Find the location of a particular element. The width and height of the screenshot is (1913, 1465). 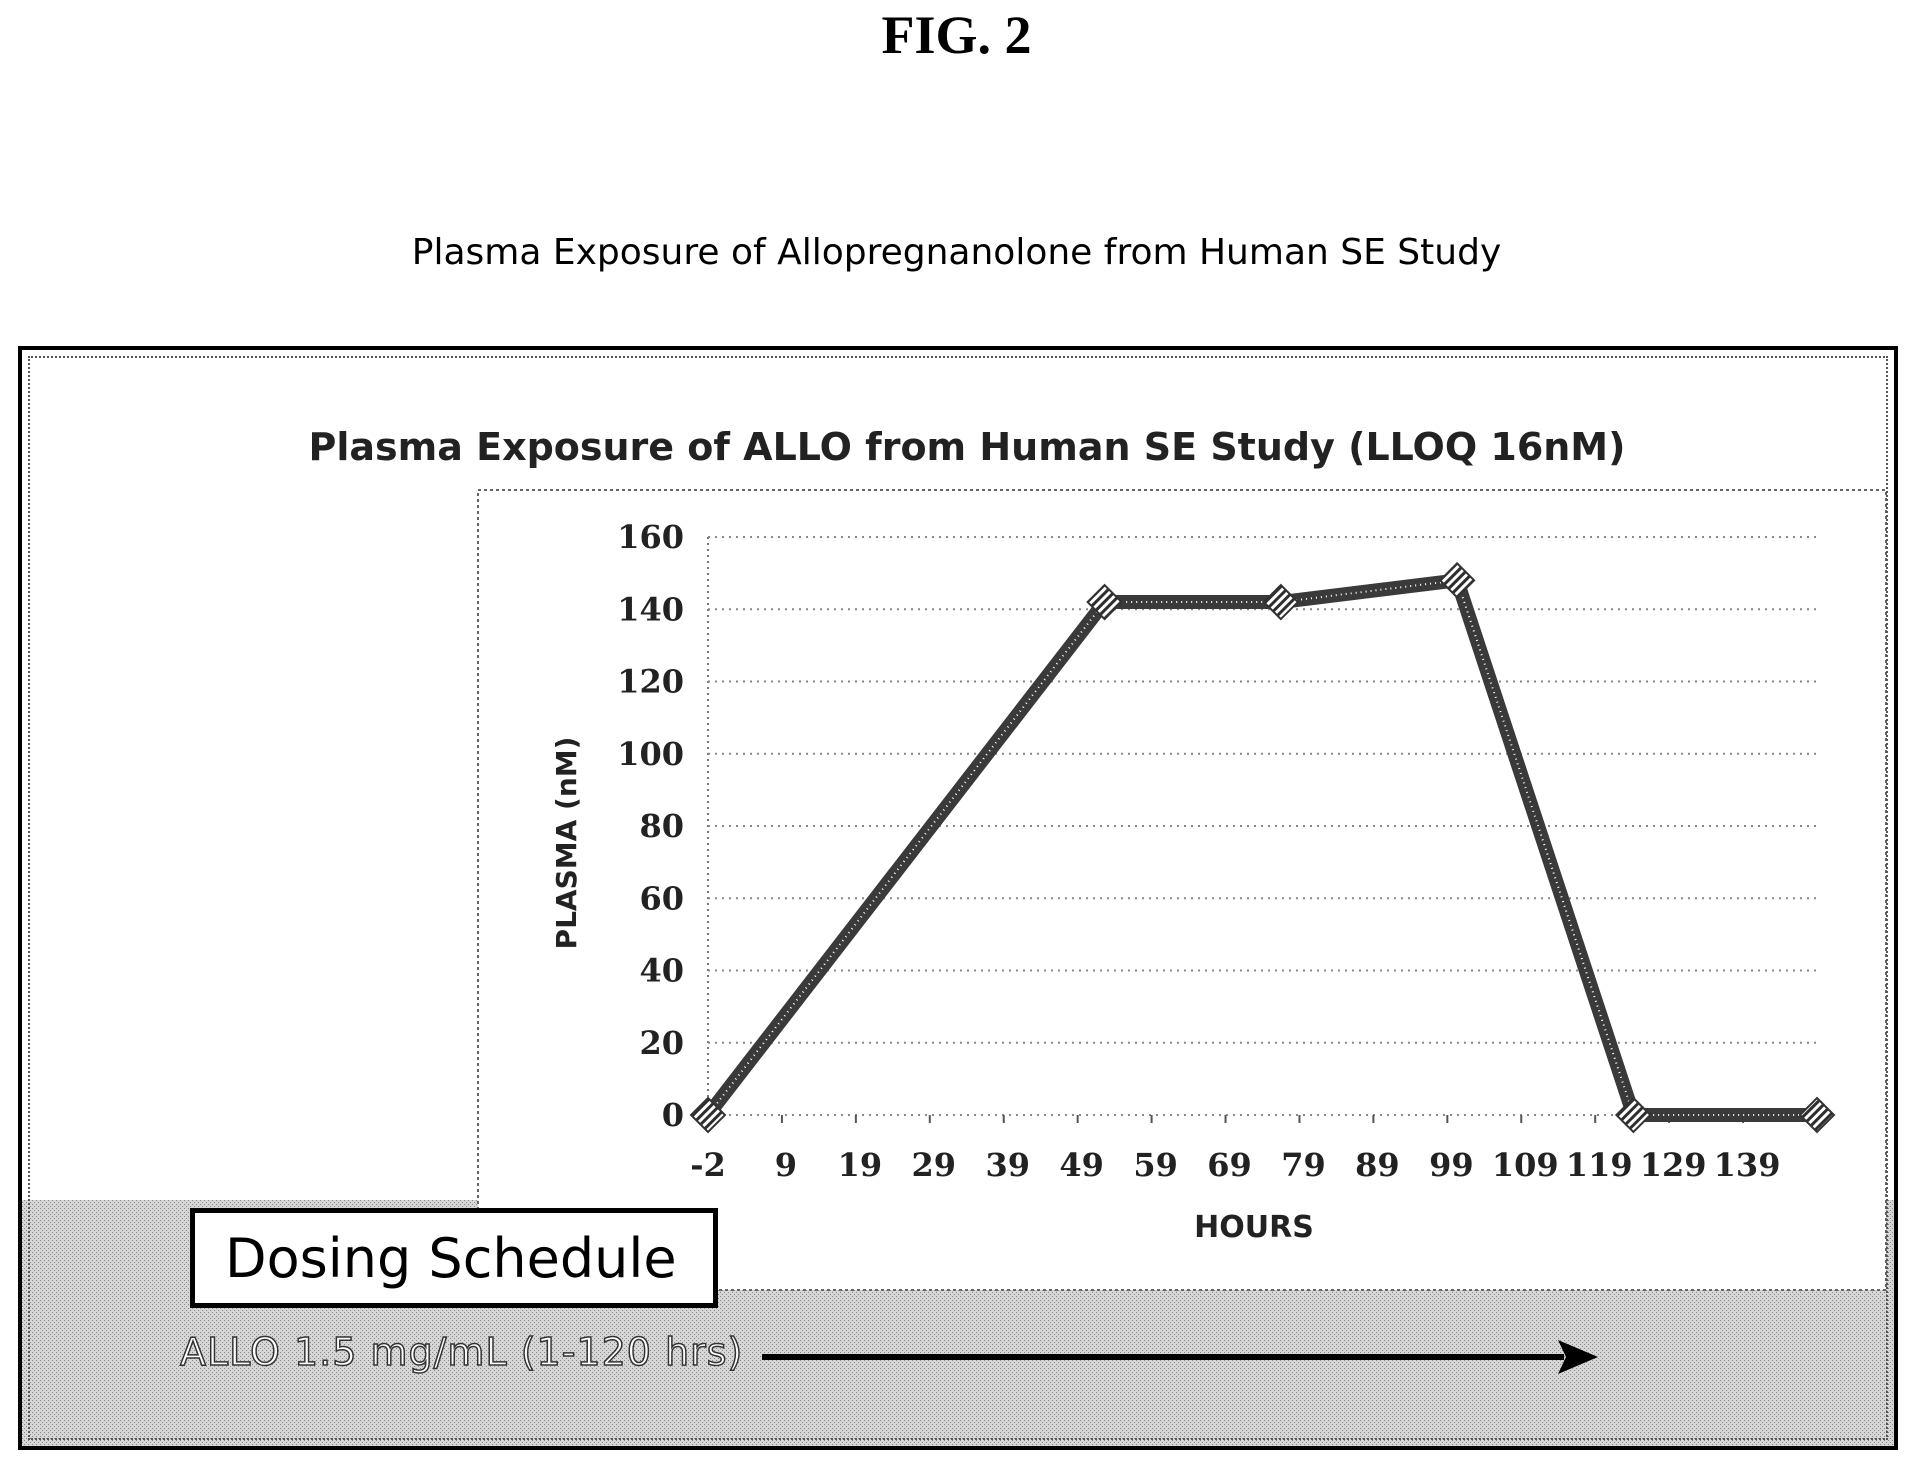

dosing-arrow is located at coordinates (1182, 1355).